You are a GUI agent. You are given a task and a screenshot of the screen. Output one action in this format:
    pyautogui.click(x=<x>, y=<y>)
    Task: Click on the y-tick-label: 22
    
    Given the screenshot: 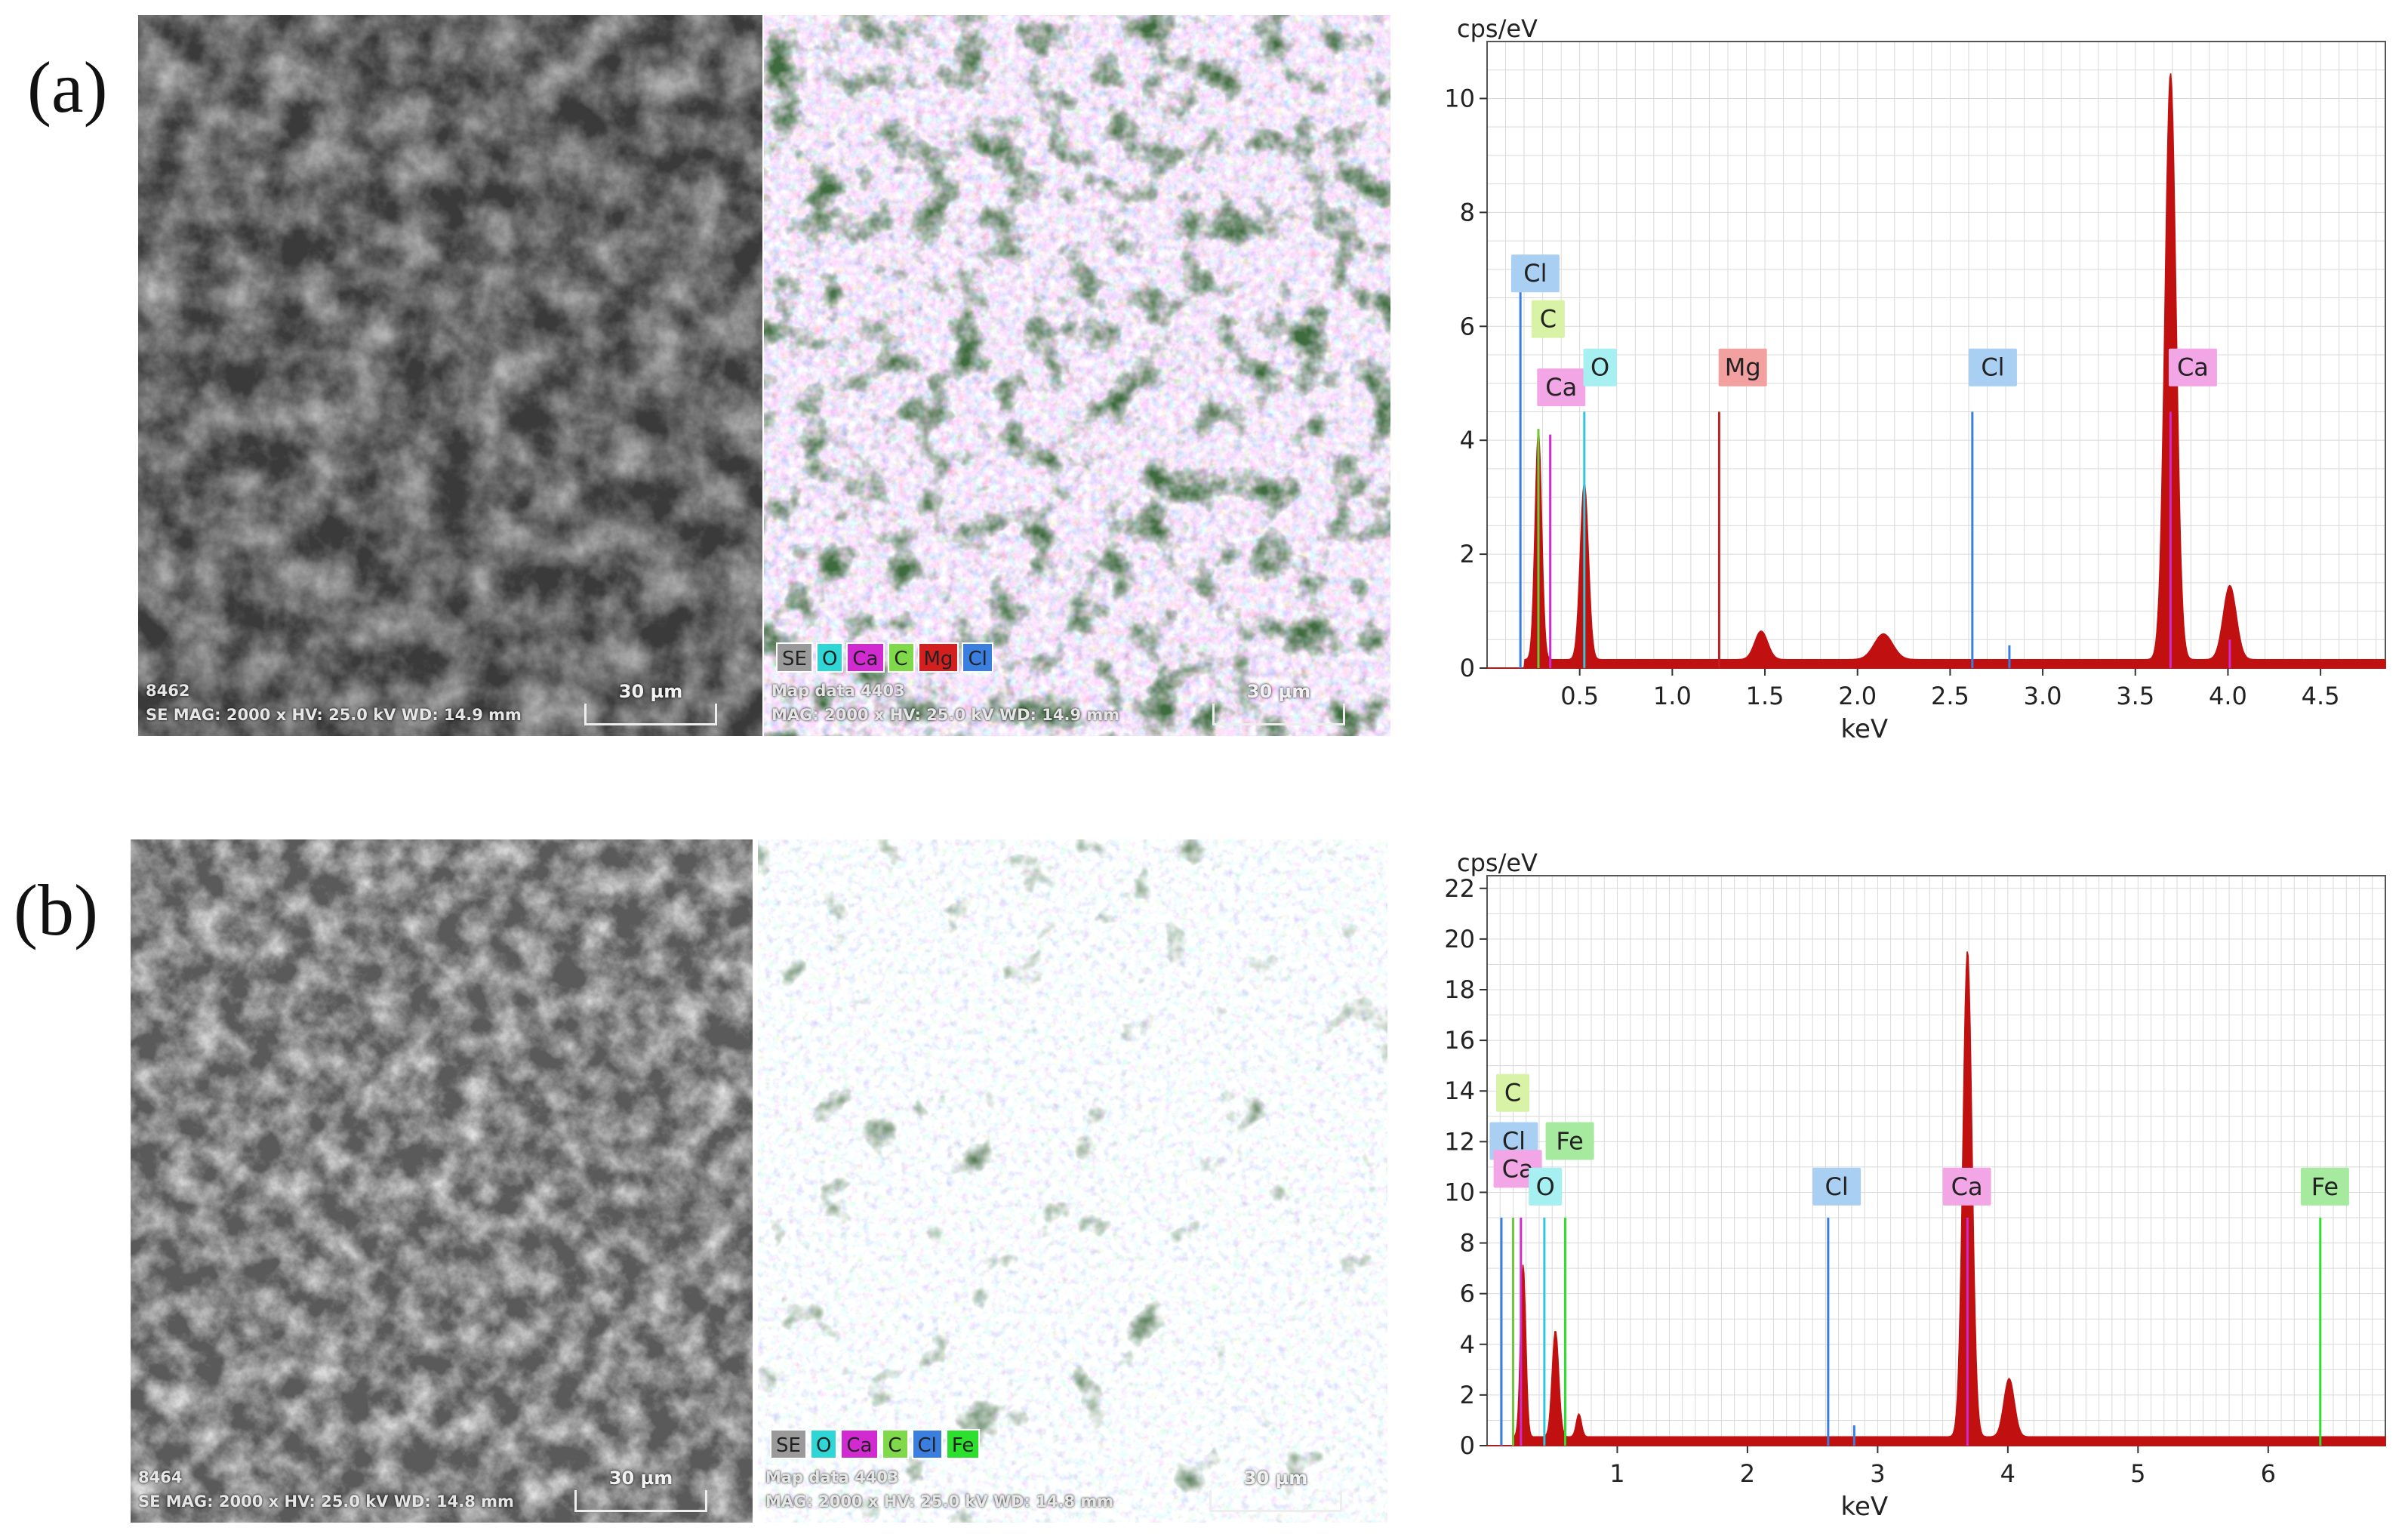 What is the action you would take?
    pyautogui.click(x=1459, y=888)
    